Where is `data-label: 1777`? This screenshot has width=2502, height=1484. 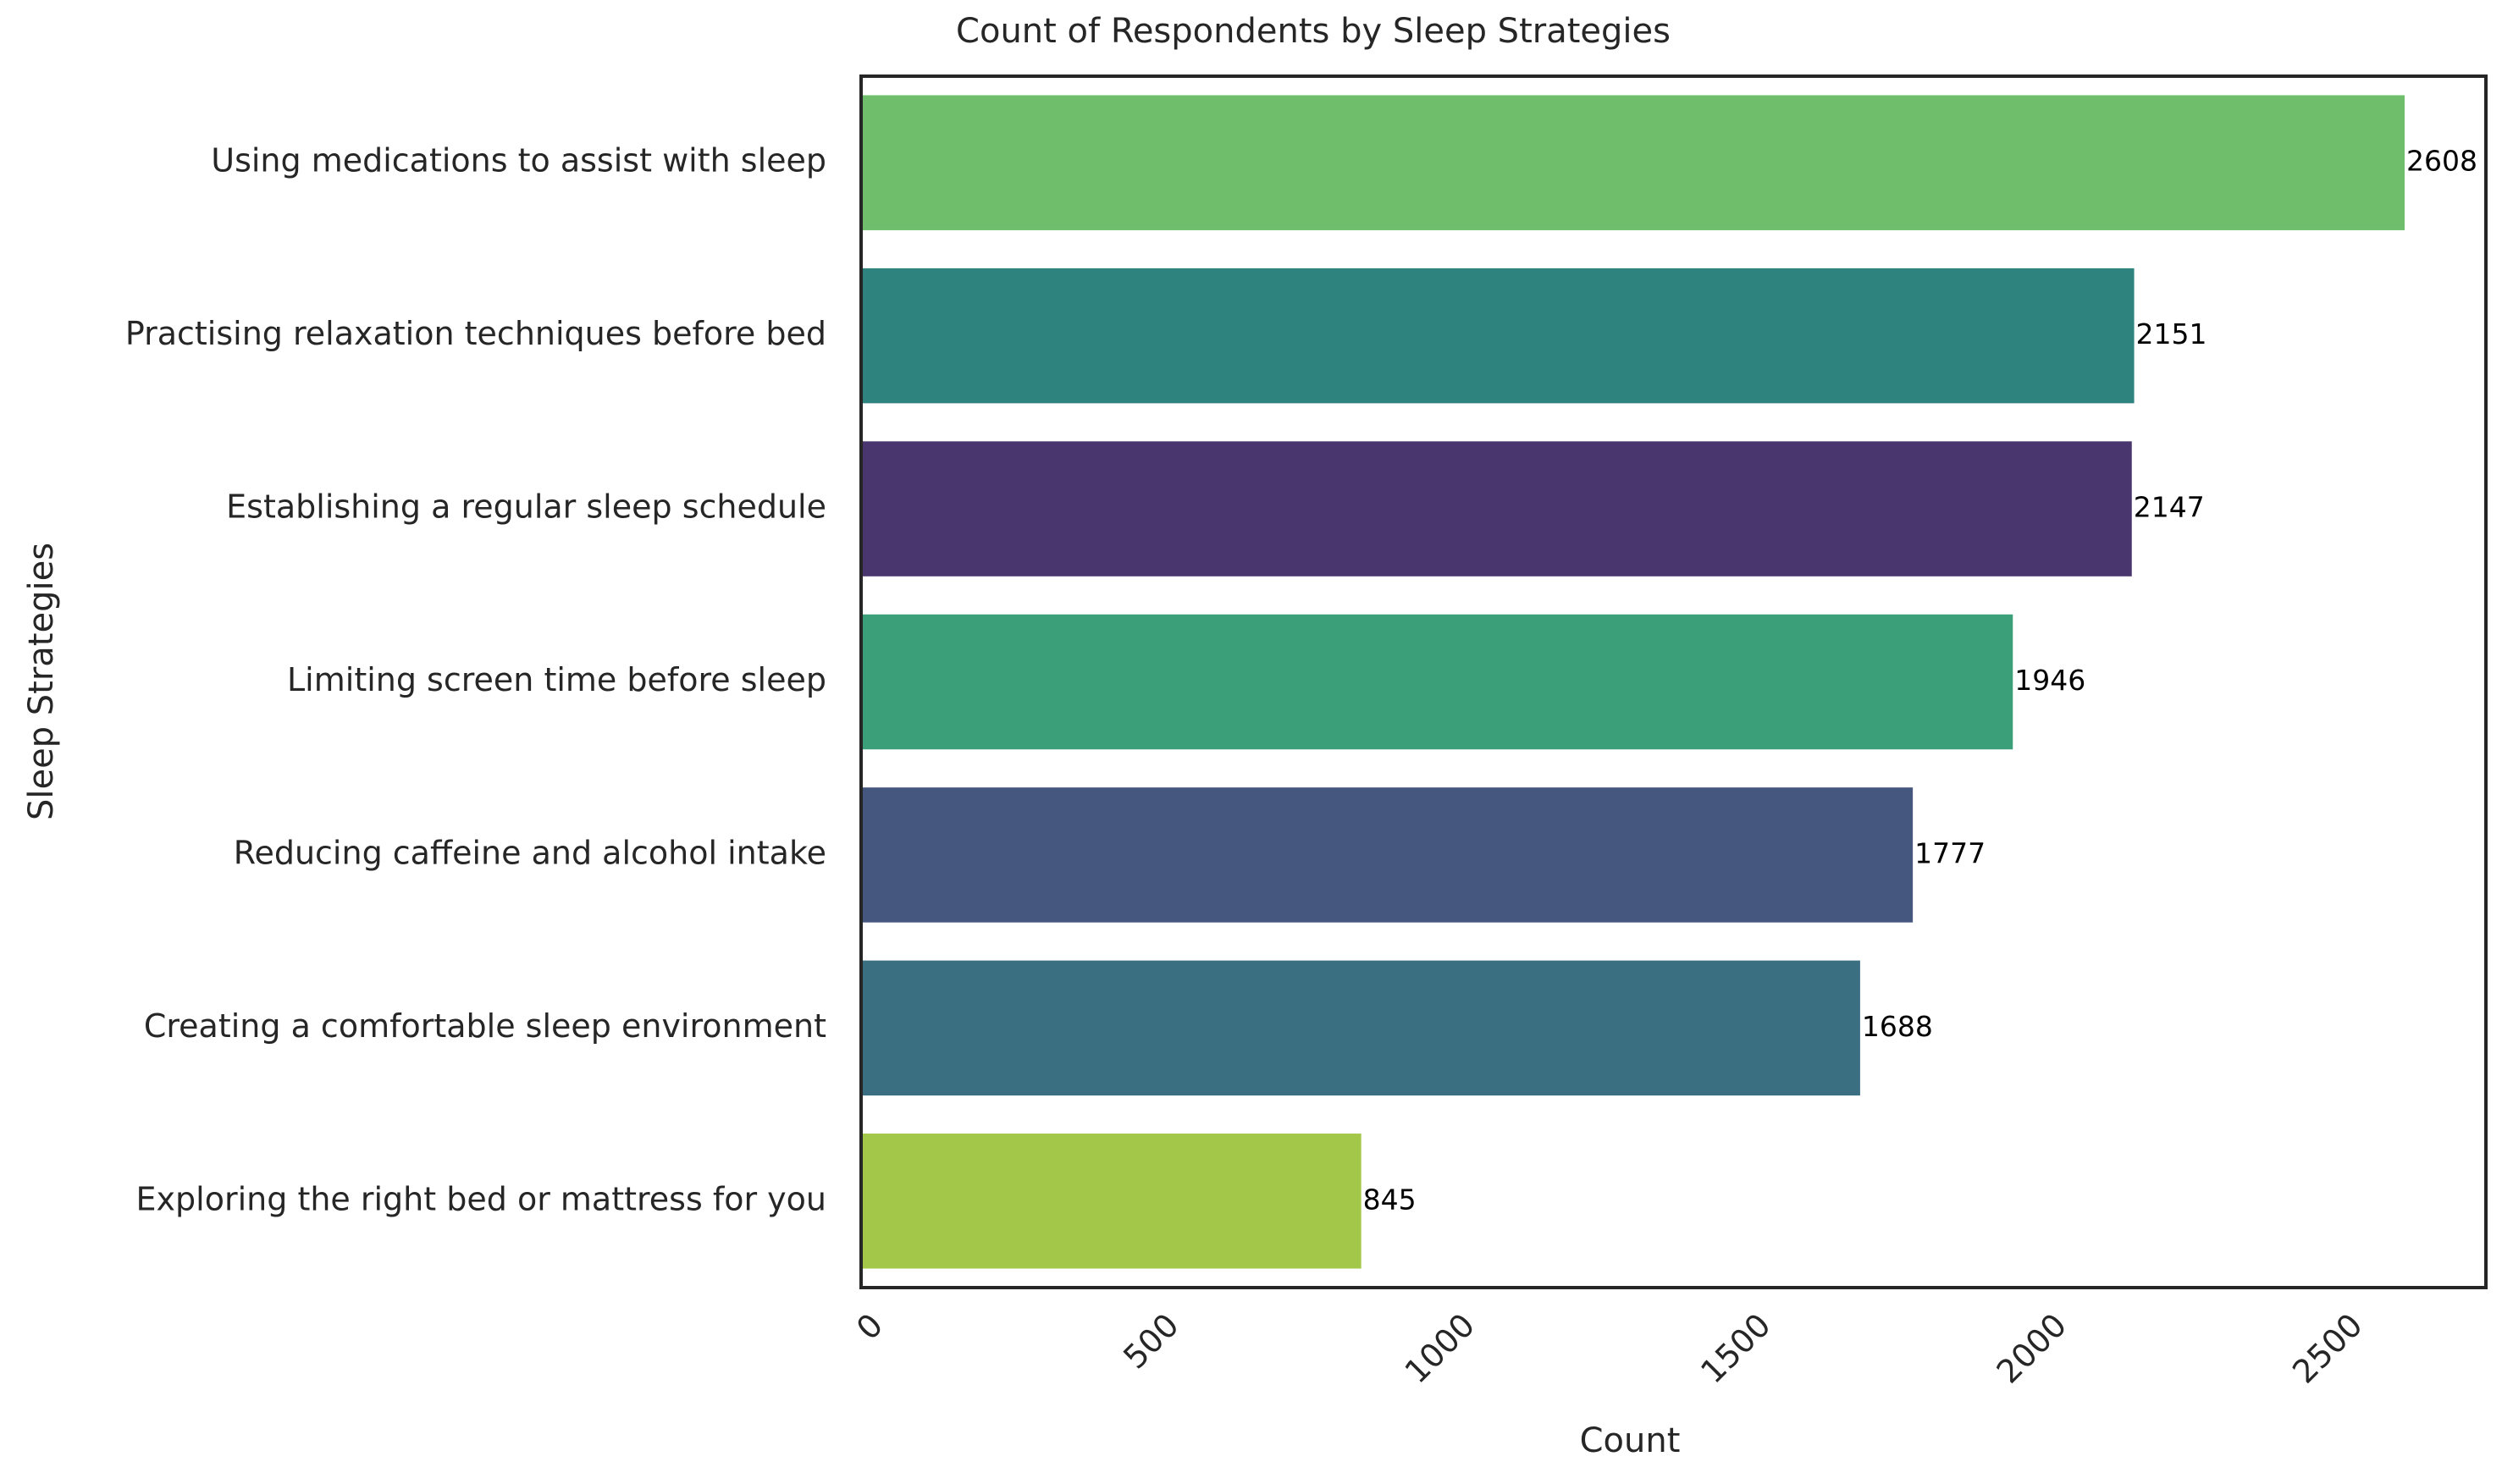
data-label: 1777 is located at coordinates (1950, 852).